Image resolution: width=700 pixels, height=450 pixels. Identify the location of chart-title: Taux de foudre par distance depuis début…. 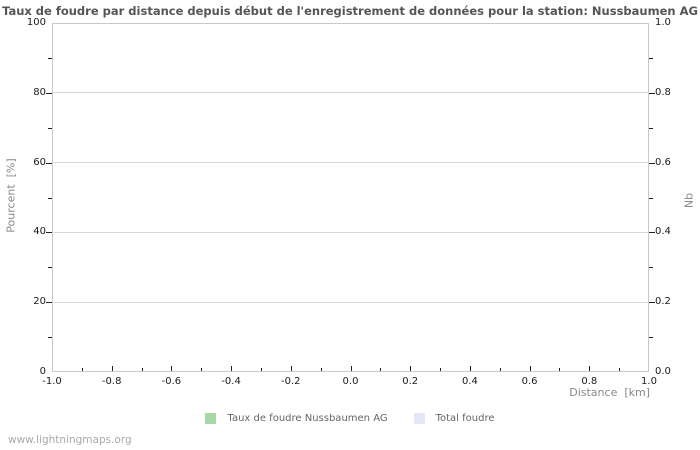
(350, 11).